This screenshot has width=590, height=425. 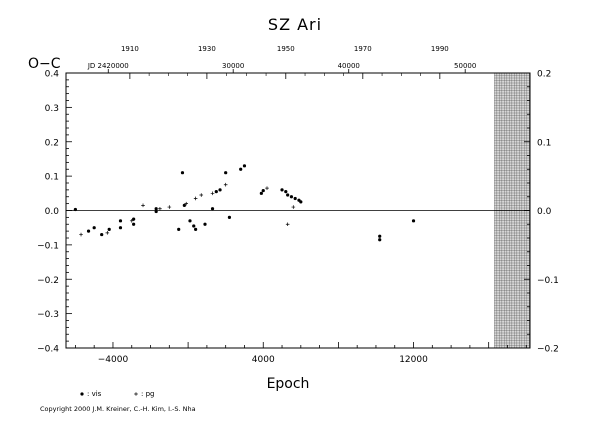 I want to click on legend-label: : vis, so click(x=94, y=394).